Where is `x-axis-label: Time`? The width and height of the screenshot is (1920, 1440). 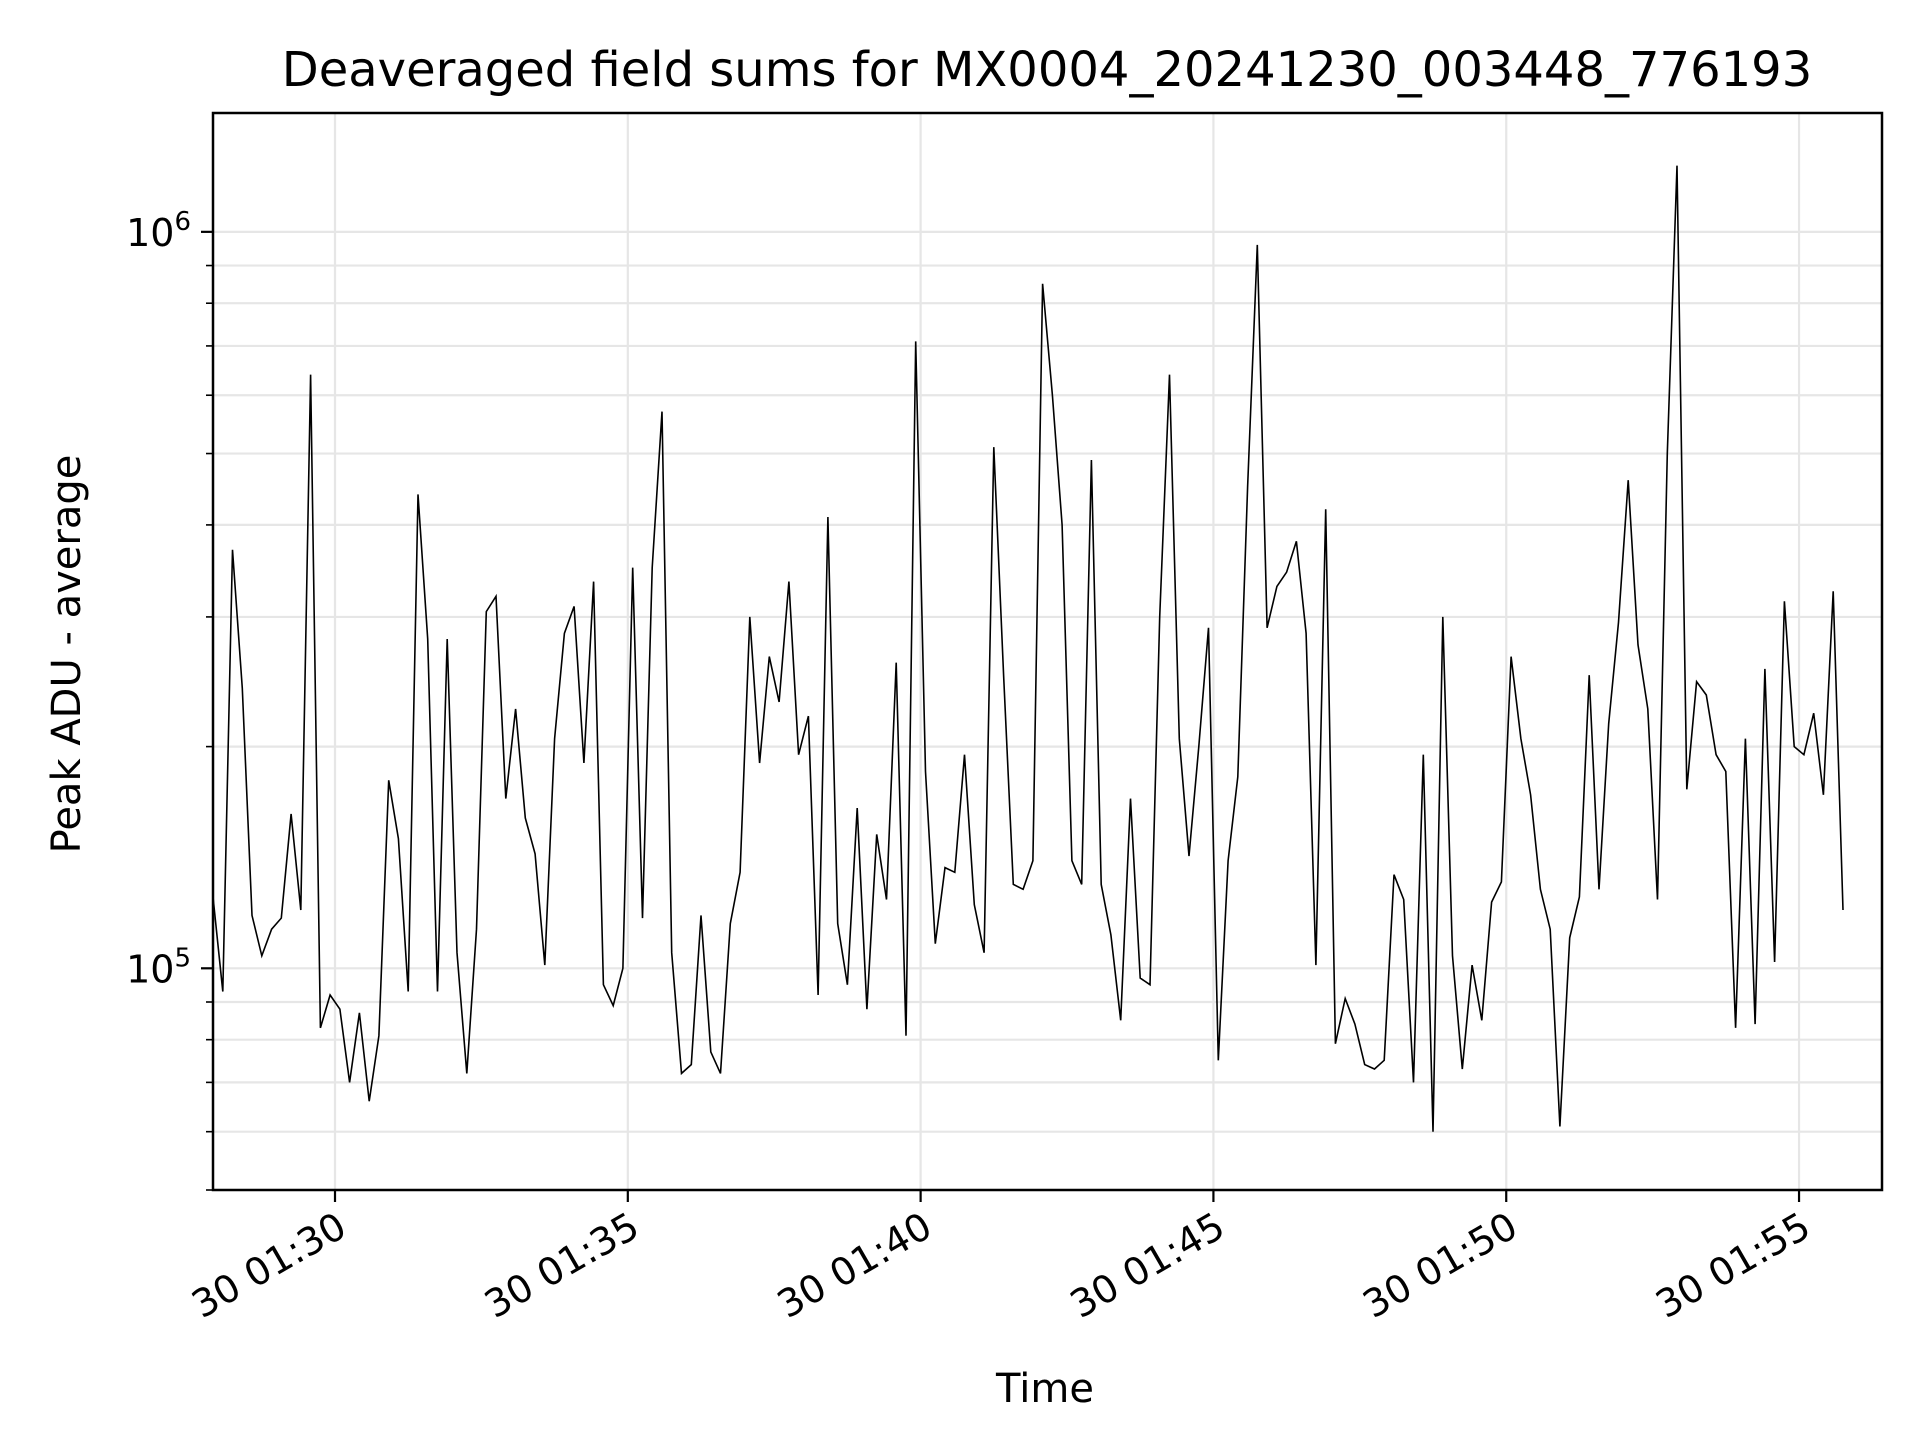 x-axis-label: Time is located at coordinates (1044, 1389).